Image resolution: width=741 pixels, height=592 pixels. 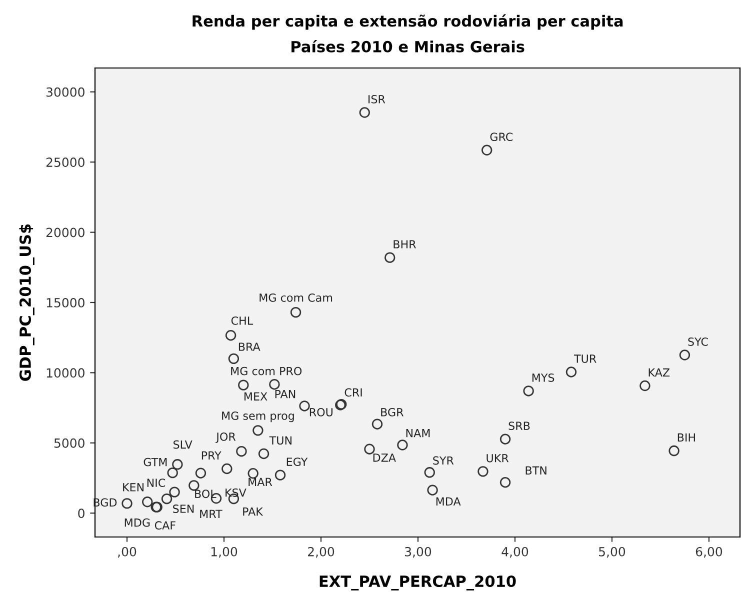 What do you see at coordinates (612, 552) in the screenshot?
I see `x-tick-label: 5,00` at bounding box center [612, 552].